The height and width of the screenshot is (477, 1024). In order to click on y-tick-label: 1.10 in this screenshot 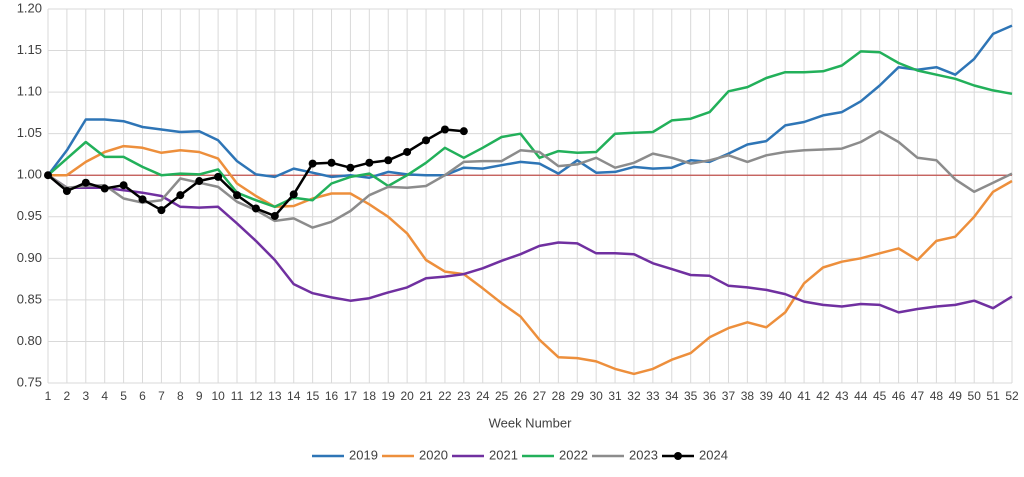, I will do `click(29, 91)`.